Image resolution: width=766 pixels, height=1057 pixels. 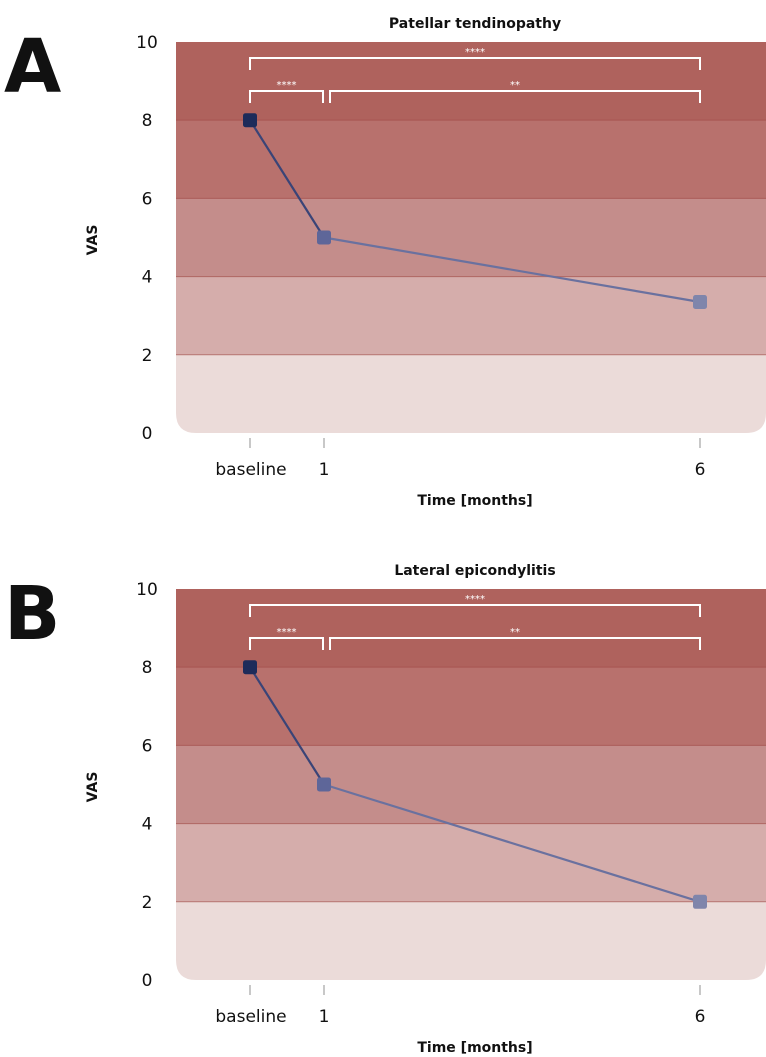 What do you see at coordinates (475, 24) in the screenshot?
I see `chart-title: Patellar tendinopathy` at bounding box center [475, 24].